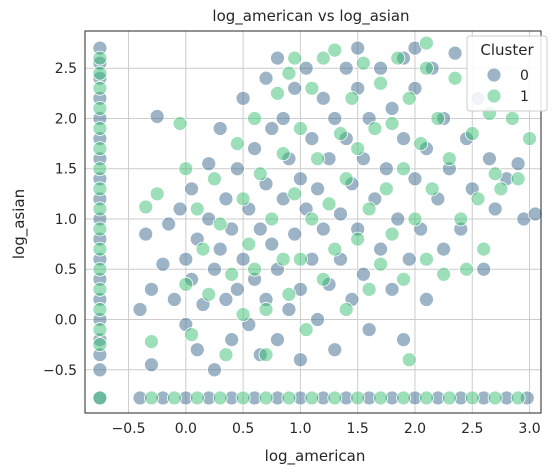 The width and height of the screenshot is (557, 475). I want to click on legend-label-1: 1, so click(524, 97).